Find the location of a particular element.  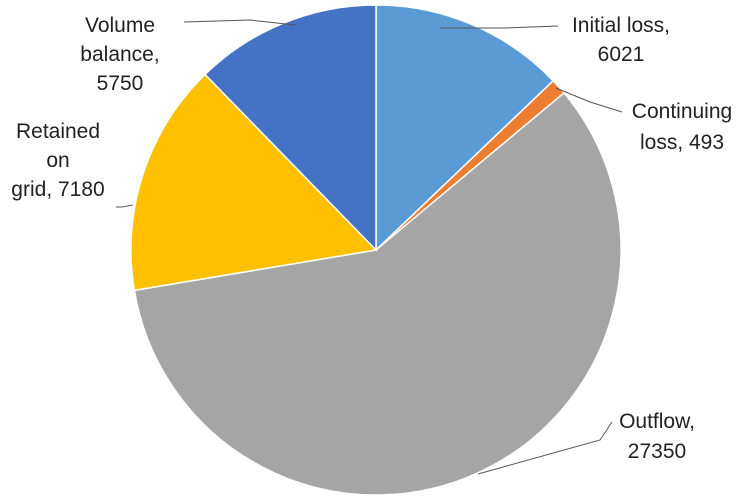

data-label-line: Retained is located at coordinates (58, 131).